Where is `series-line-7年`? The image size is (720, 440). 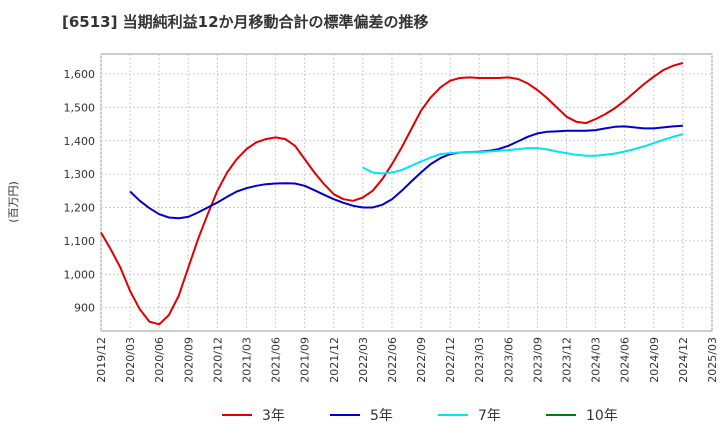
series-line-7年 is located at coordinates (523, 154).